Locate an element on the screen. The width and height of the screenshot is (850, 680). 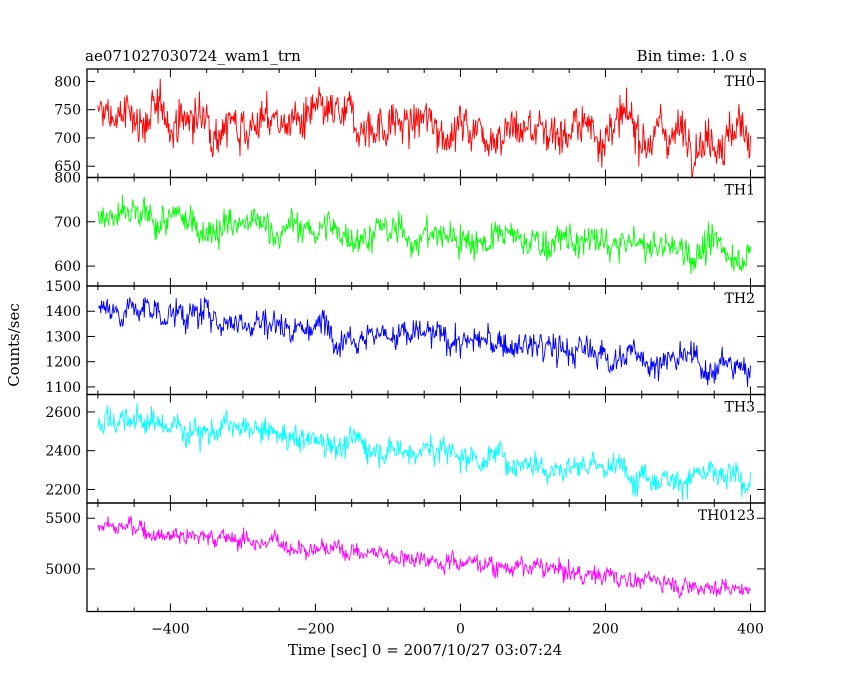
y-axis-label: Counts/sec is located at coordinates (14, 345).